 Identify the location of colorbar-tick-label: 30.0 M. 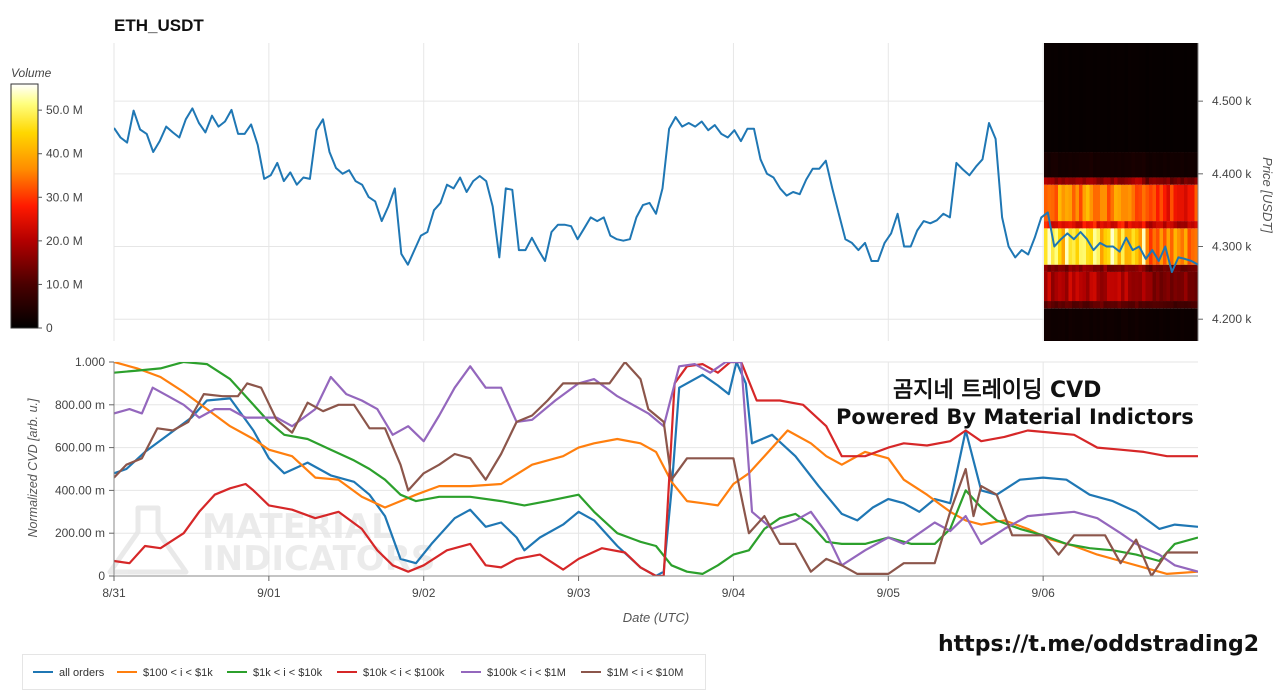
(64, 197).